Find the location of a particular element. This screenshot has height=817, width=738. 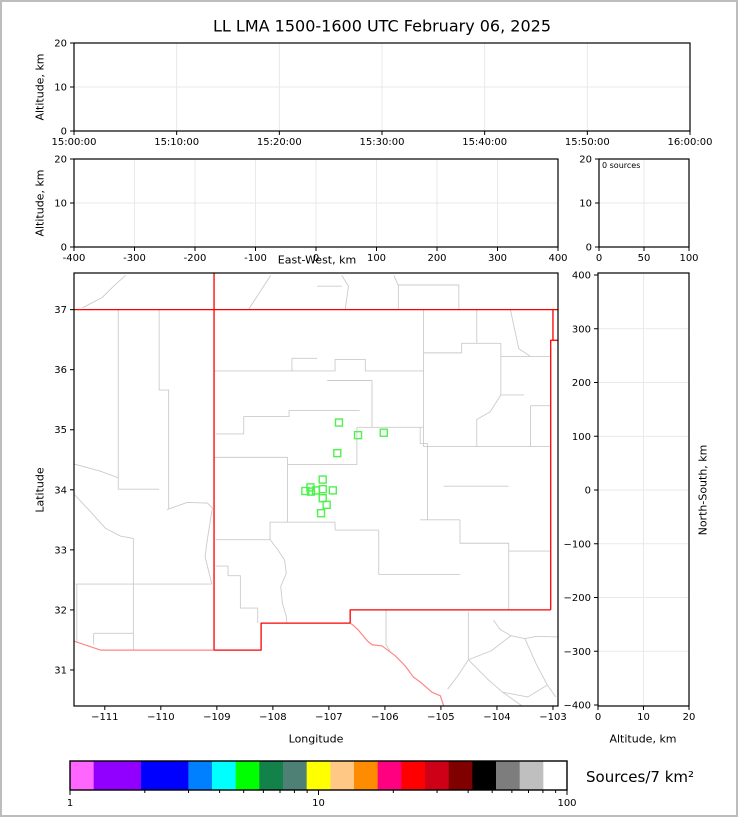

svg-text: −100 is located at coordinates (577, 544).